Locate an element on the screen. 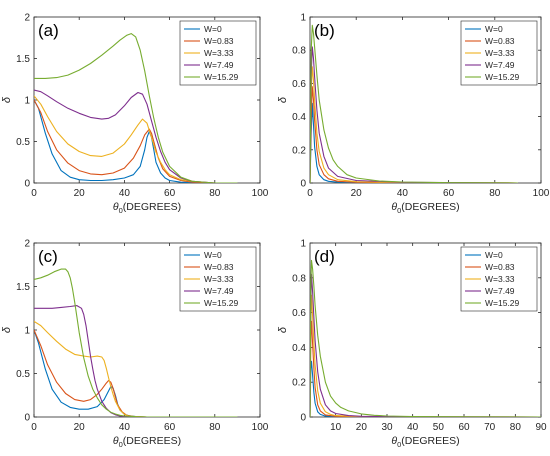 The image size is (550, 456). x-tick-label: 70 is located at coordinates (490, 427).